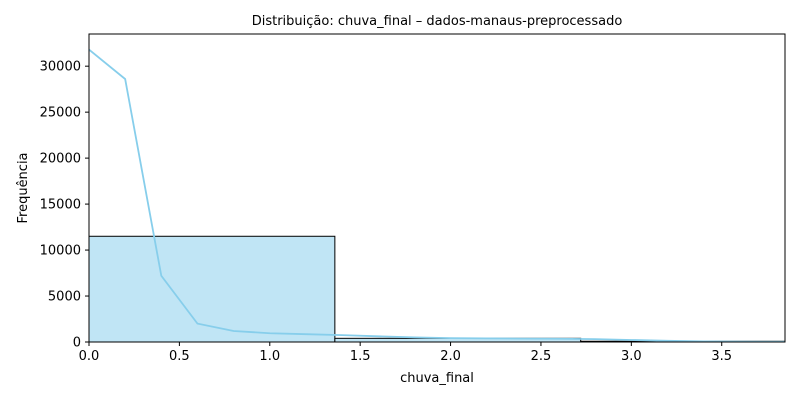 The height and width of the screenshot is (400, 800). Describe the element at coordinates (179, 356) in the screenshot. I see `x-tick-label: 0.5` at that location.